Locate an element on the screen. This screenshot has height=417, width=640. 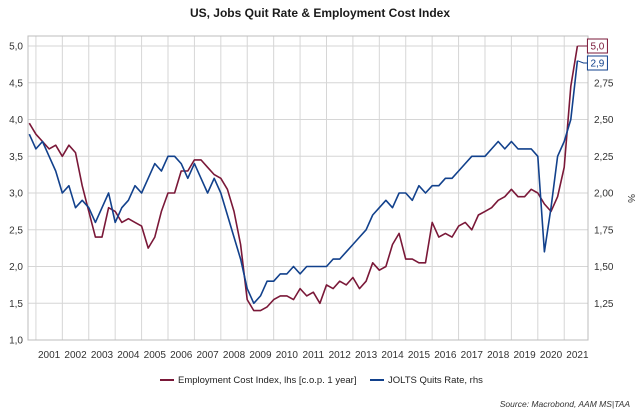
end-value-employment-cost: 5,0 is located at coordinates (597, 47).